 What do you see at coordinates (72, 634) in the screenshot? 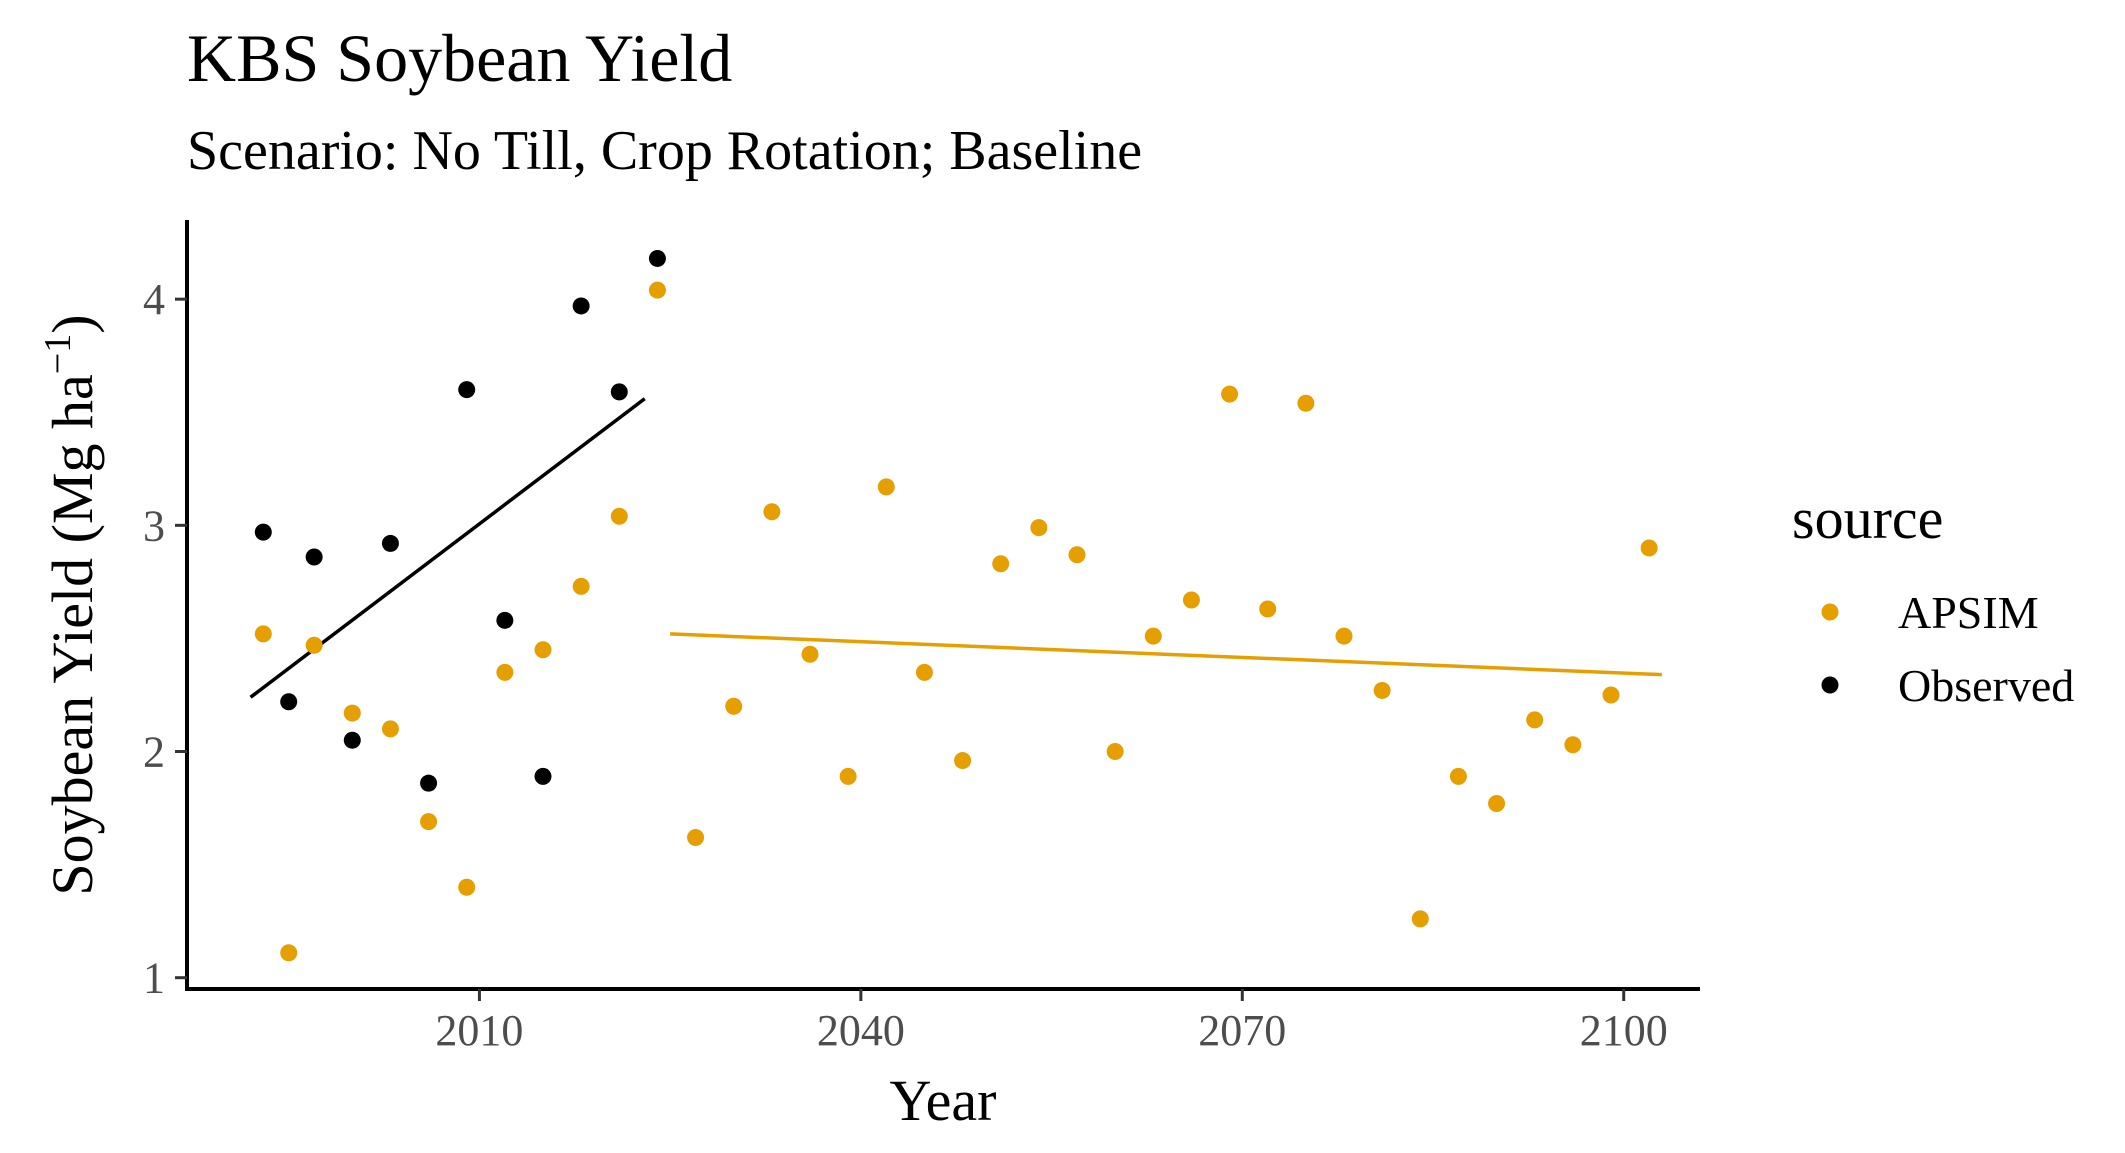
I see `y-axis-title-main: Soybean Yield (Mg ha` at bounding box center [72, 634].